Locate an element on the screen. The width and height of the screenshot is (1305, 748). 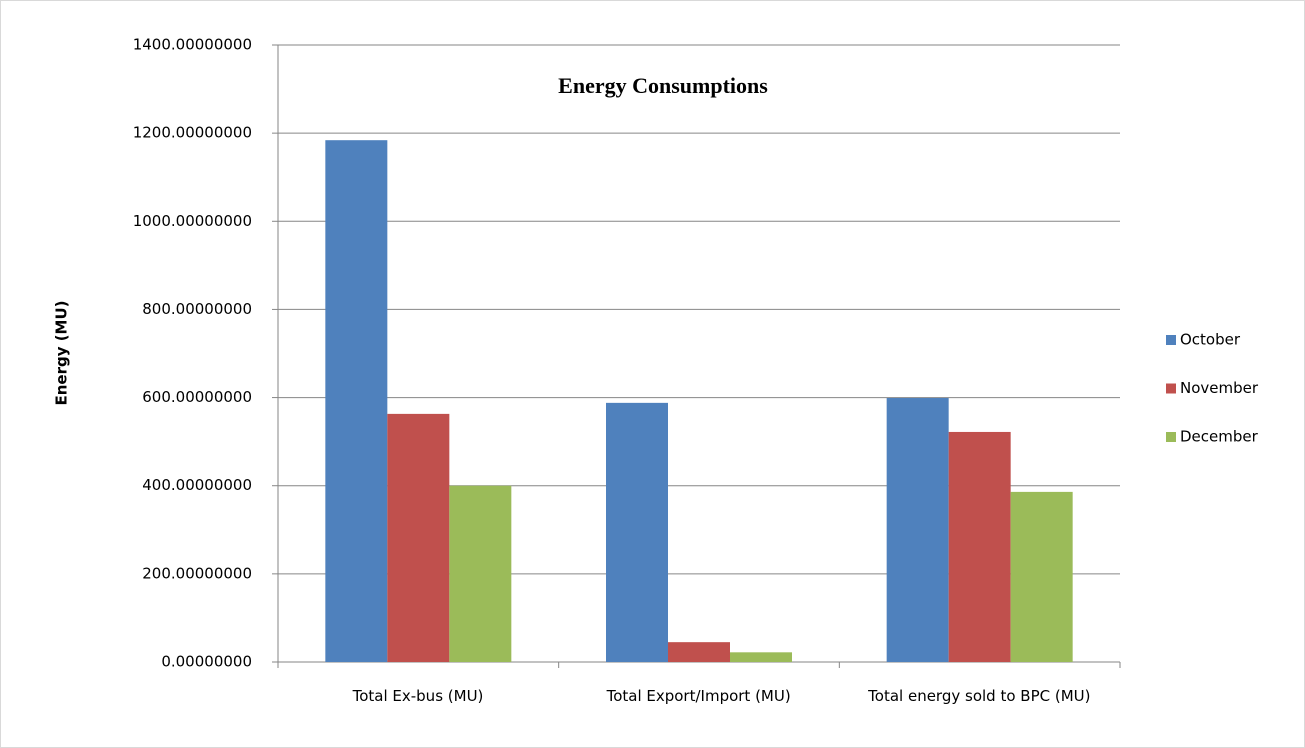
legend-label: December is located at coordinates (1219, 437).